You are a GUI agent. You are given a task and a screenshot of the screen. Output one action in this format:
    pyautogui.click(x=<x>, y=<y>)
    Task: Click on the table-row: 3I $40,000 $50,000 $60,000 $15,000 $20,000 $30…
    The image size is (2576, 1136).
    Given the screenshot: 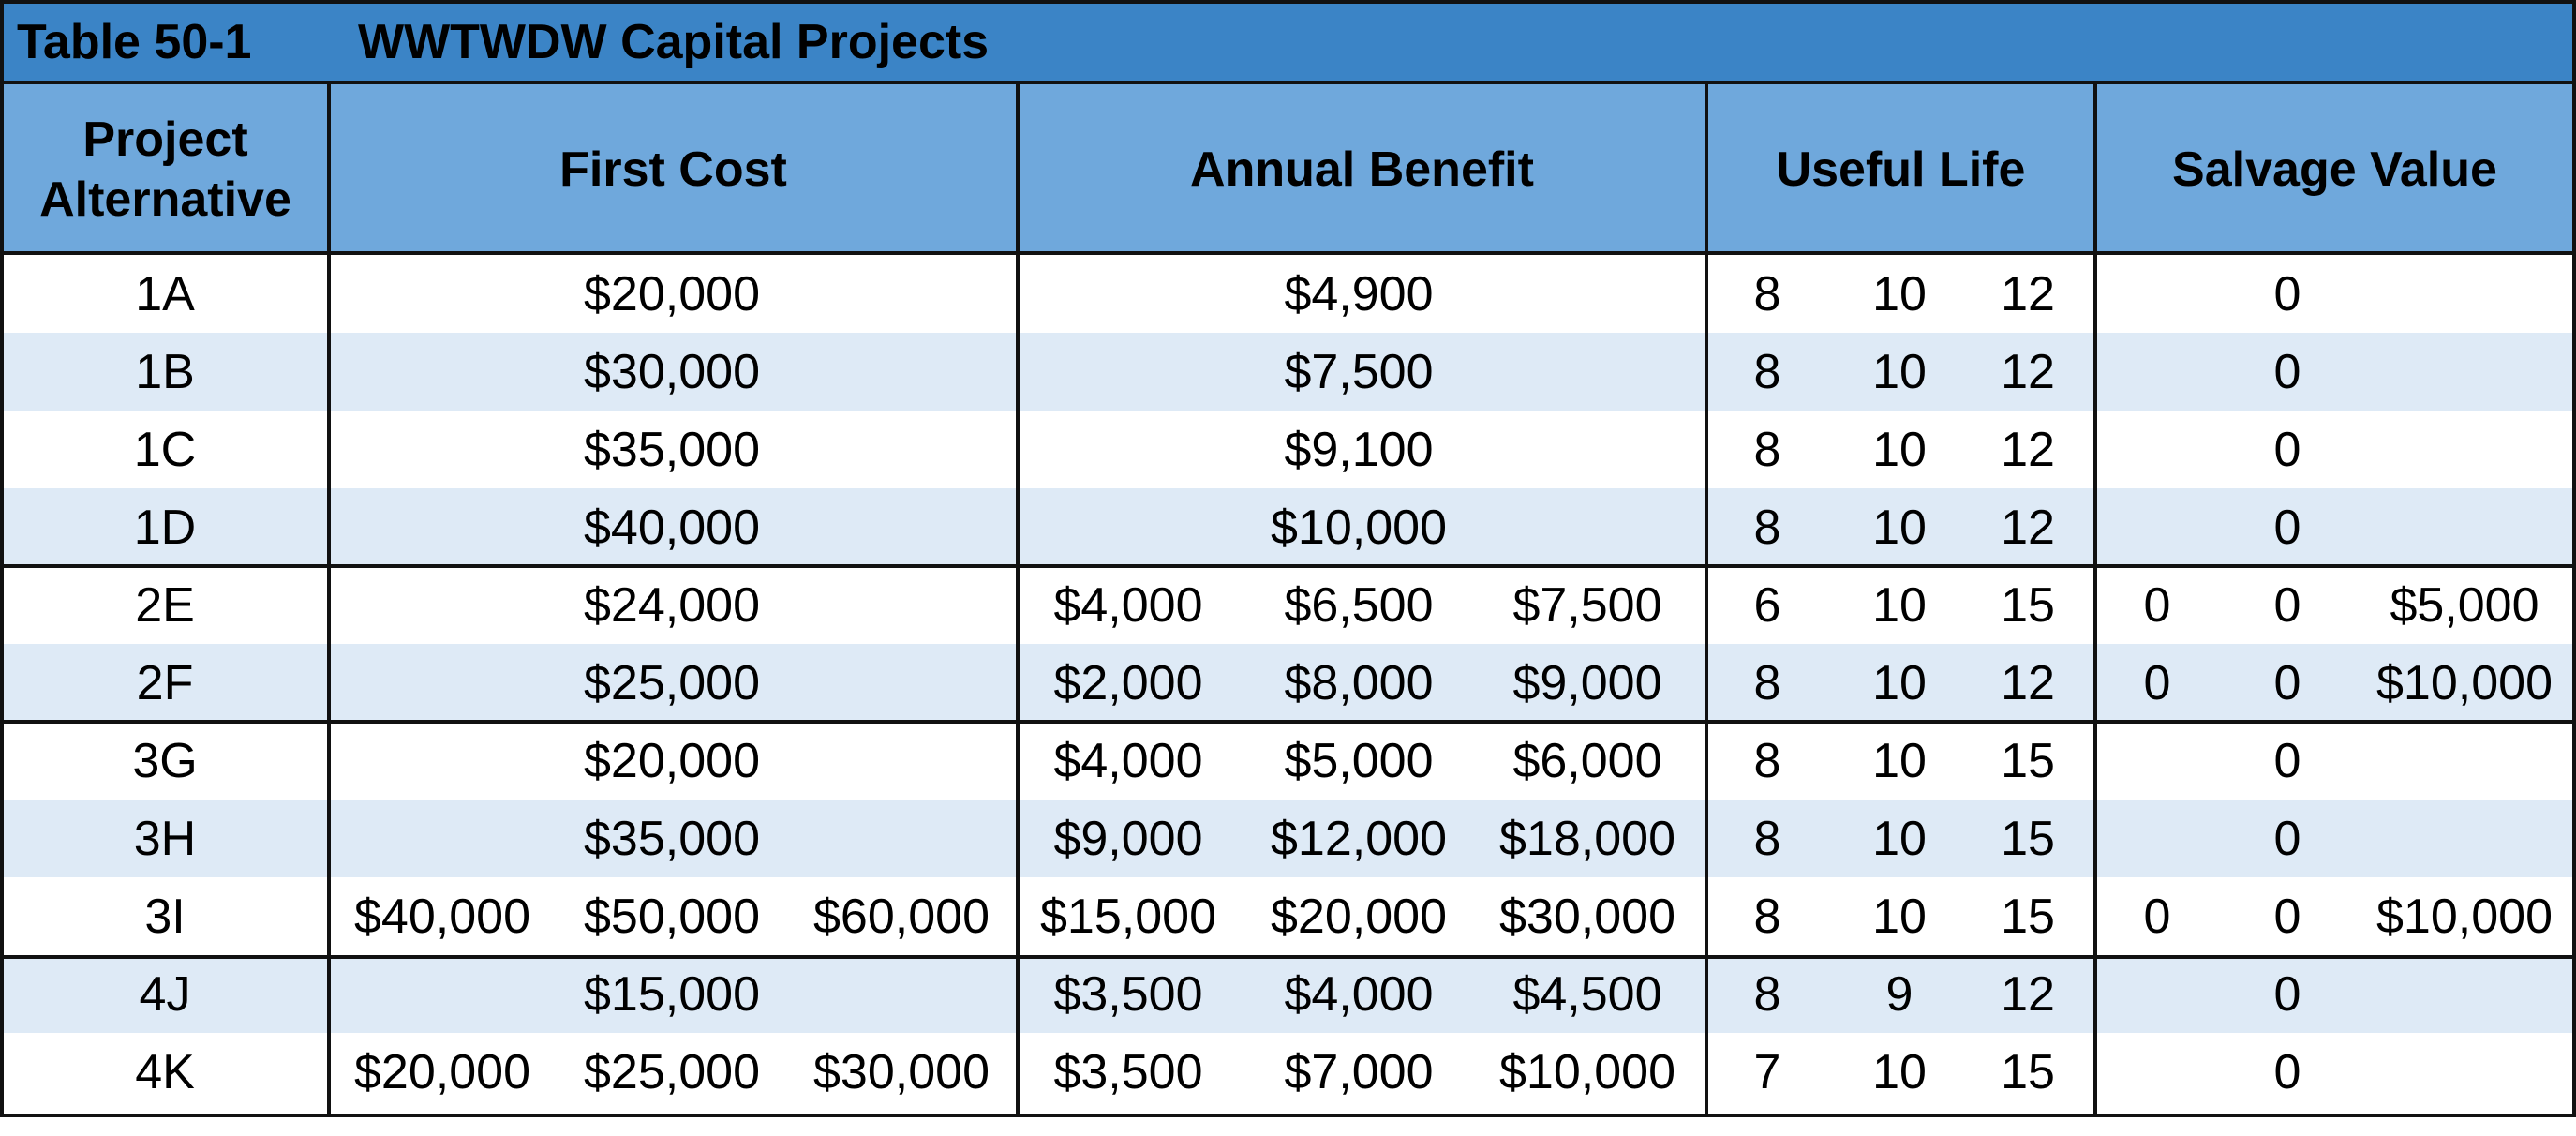 What is the action you would take?
    pyautogui.click(x=1288, y=916)
    